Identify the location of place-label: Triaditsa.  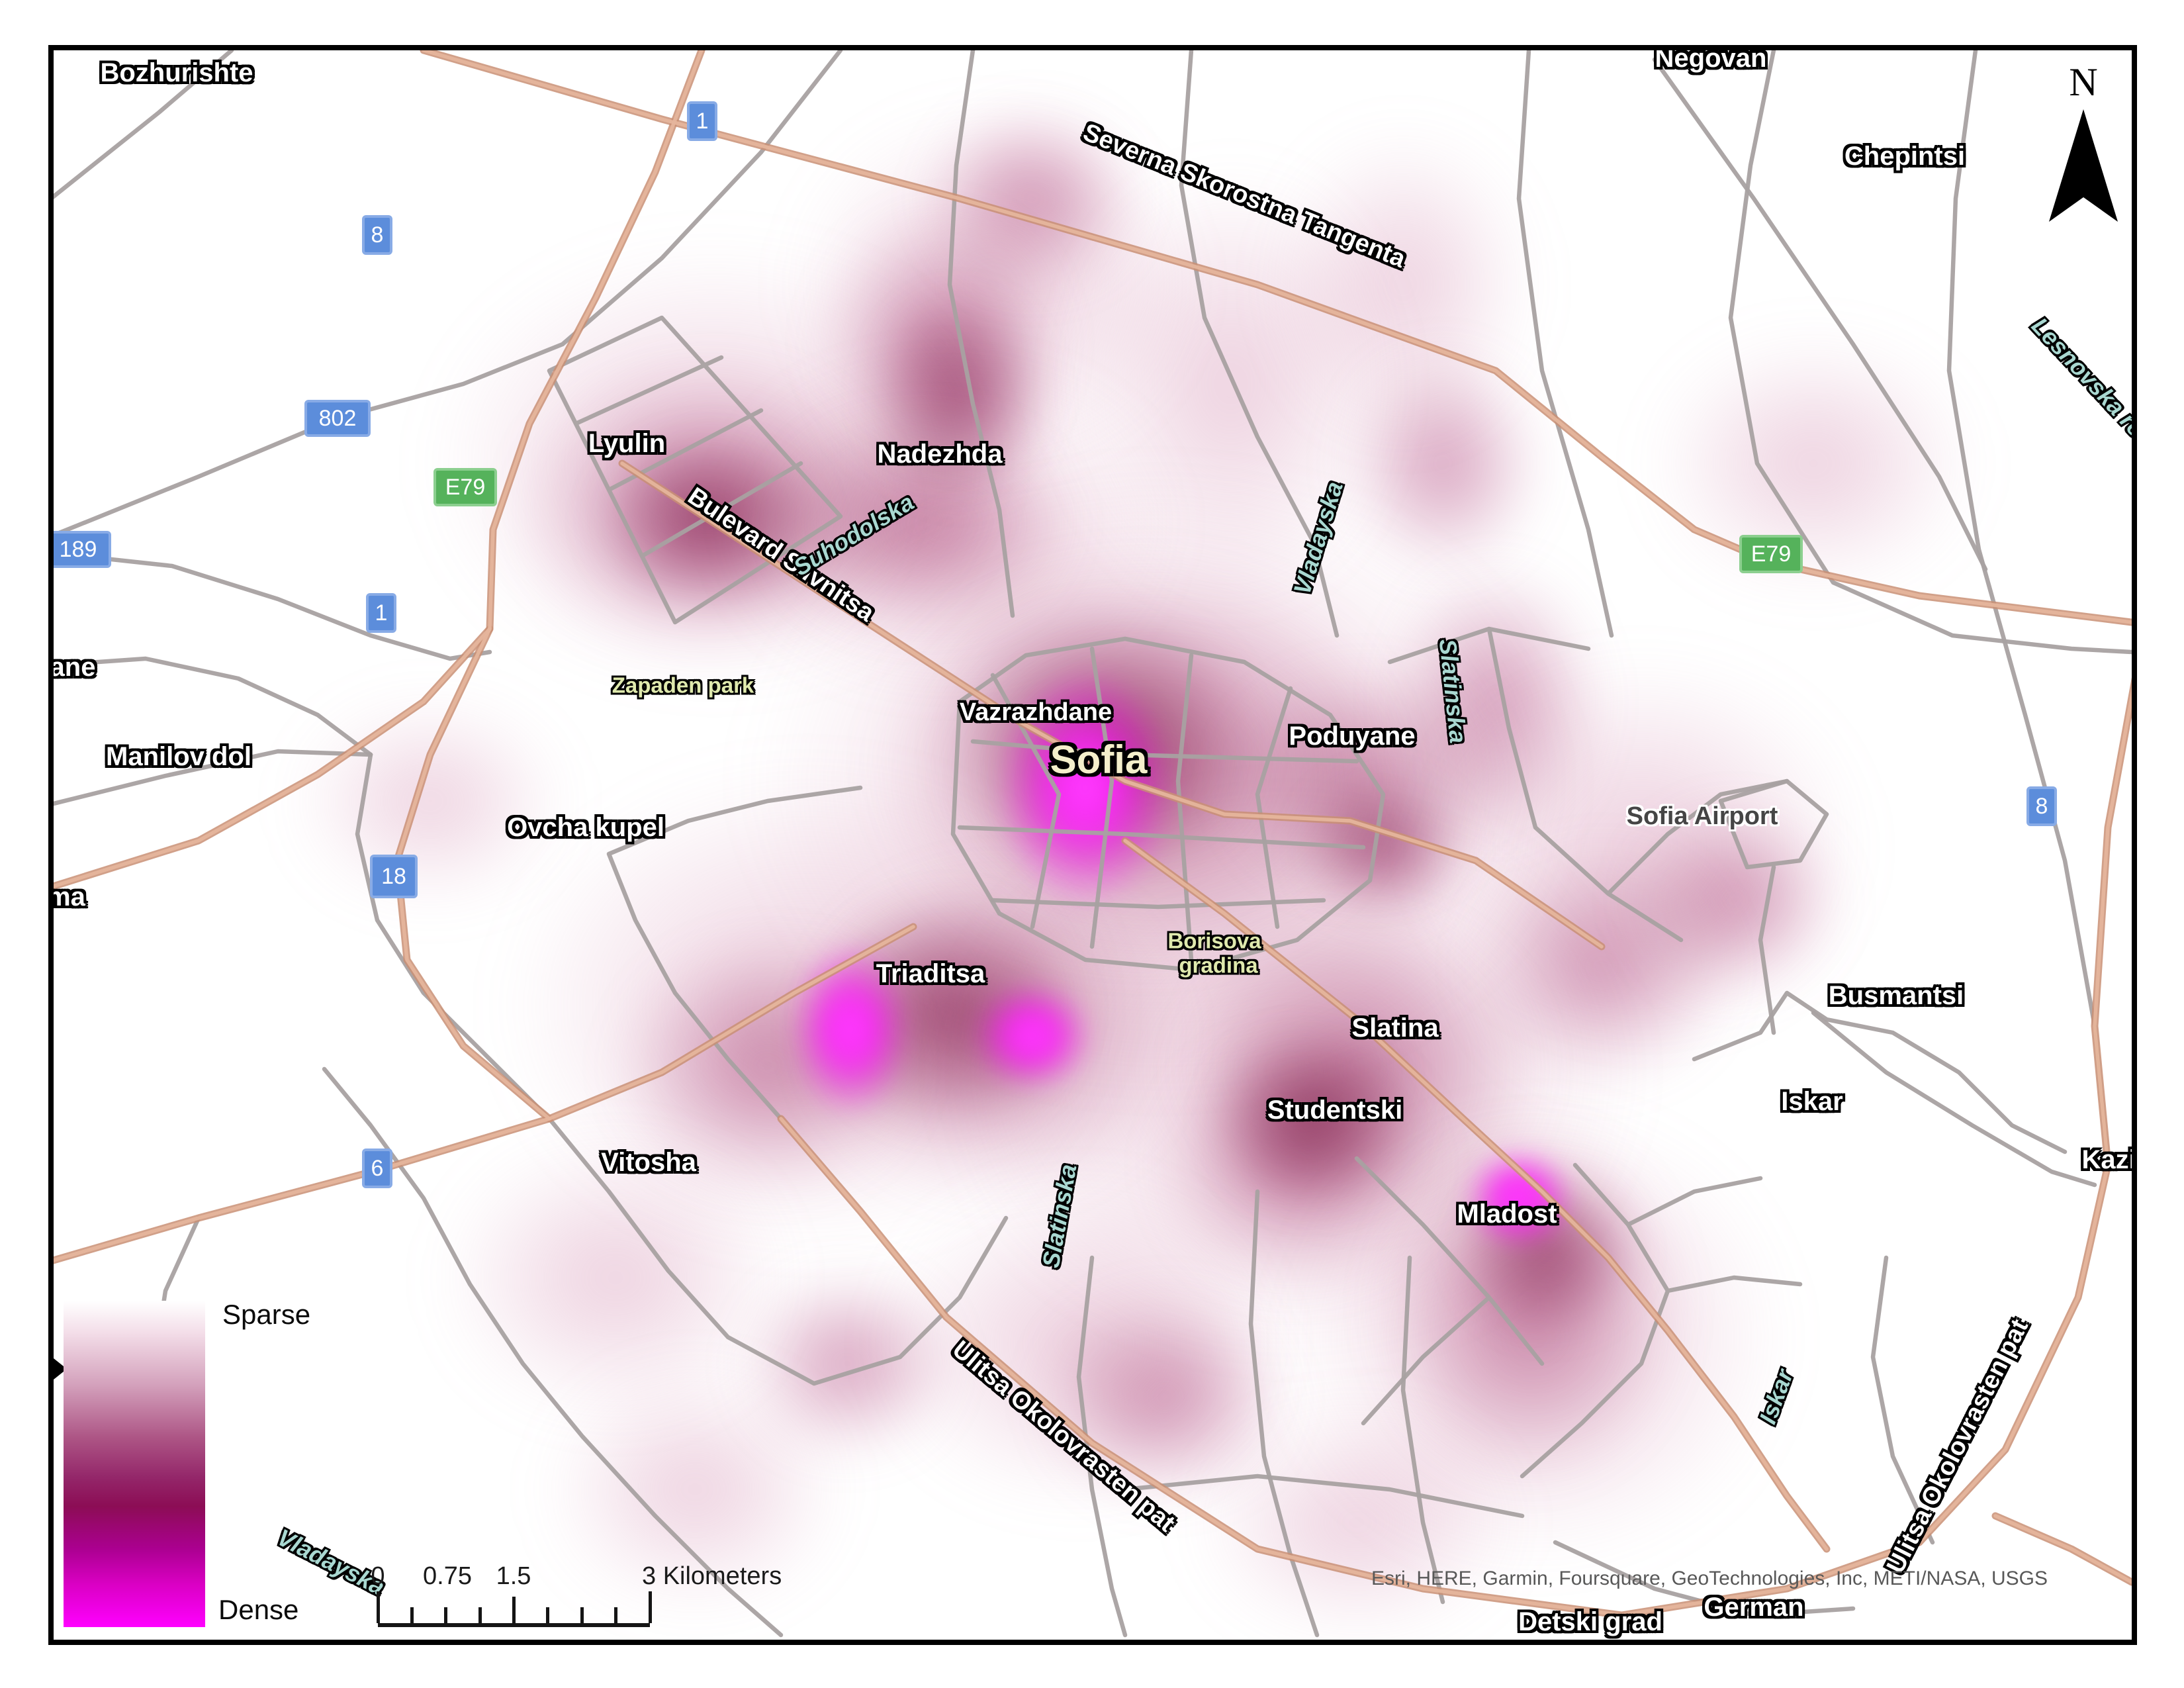
(930, 973).